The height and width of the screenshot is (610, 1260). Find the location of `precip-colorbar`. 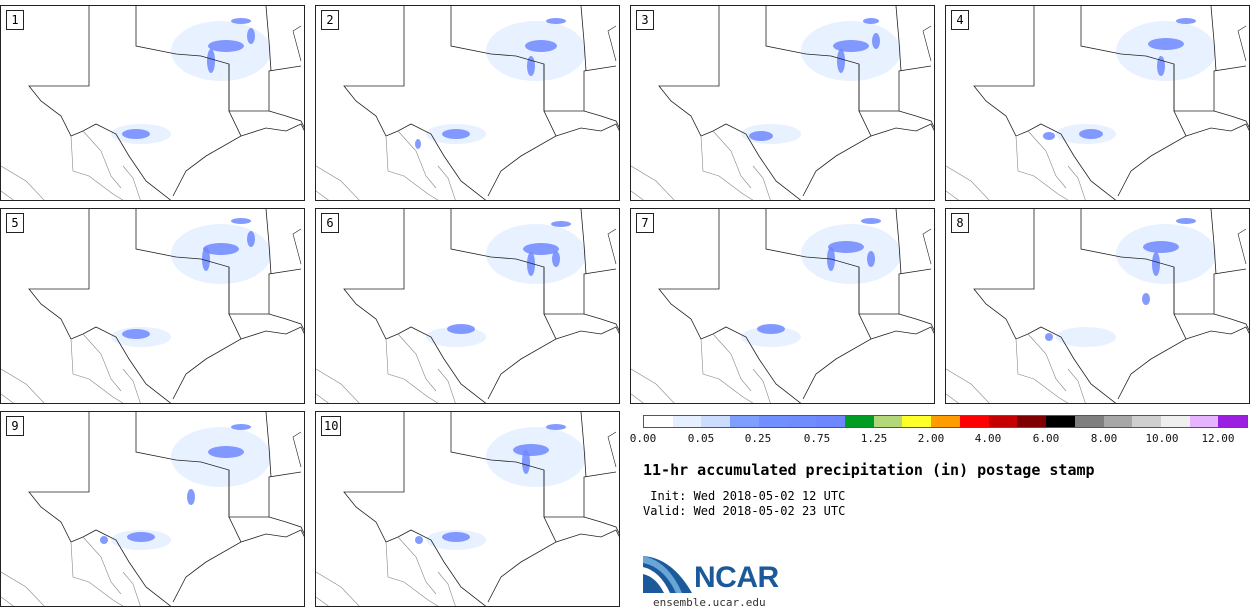

precip-colorbar is located at coordinates (945, 421).